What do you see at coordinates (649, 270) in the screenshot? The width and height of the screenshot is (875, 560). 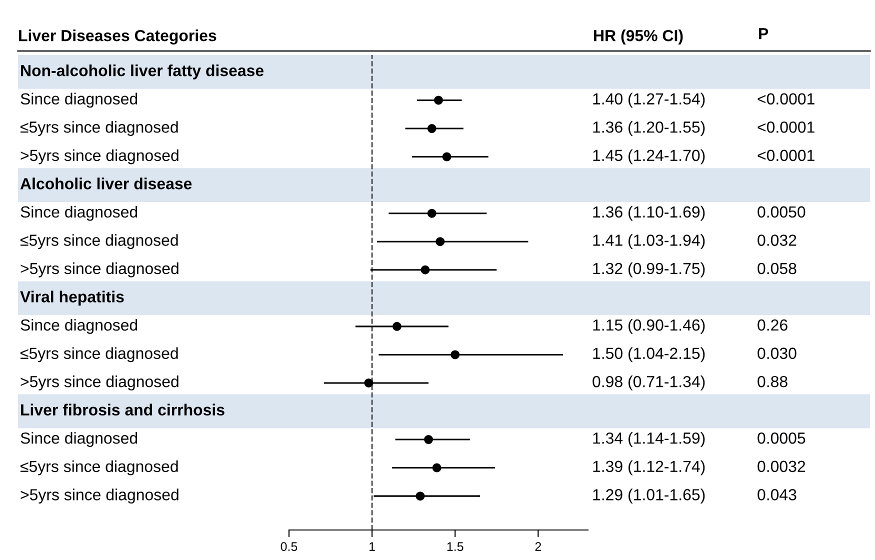 I see `data-label: 1.32 (0.99-1.75)` at bounding box center [649, 270].